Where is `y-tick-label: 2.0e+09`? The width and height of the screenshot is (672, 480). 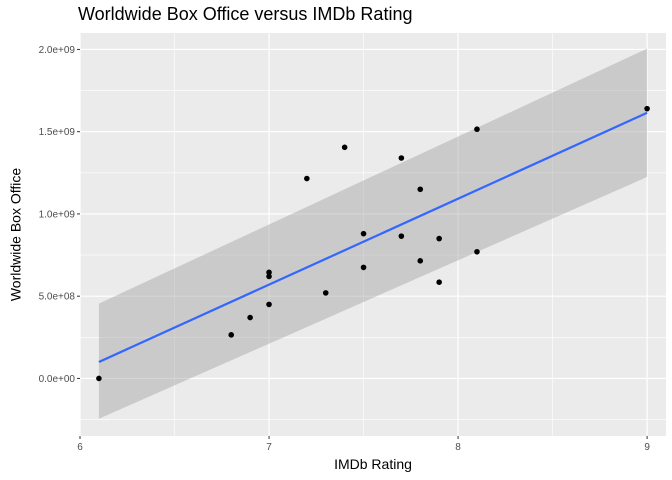 y-tick-label: 2.0e+09 is located at coordinates (57, 50).